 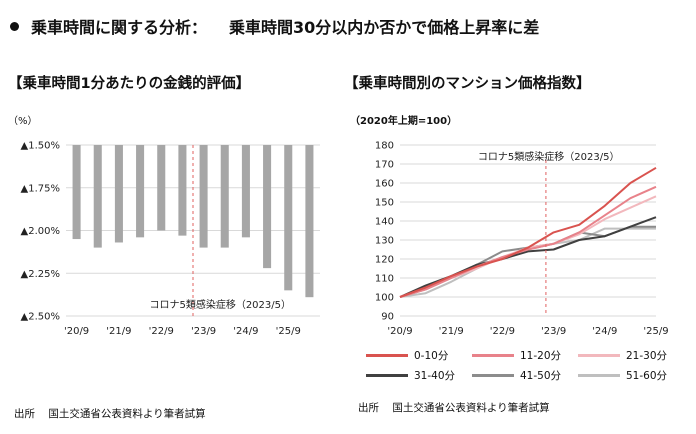 I want to click on y-tick-label: 180, so click(x=384, y=146).